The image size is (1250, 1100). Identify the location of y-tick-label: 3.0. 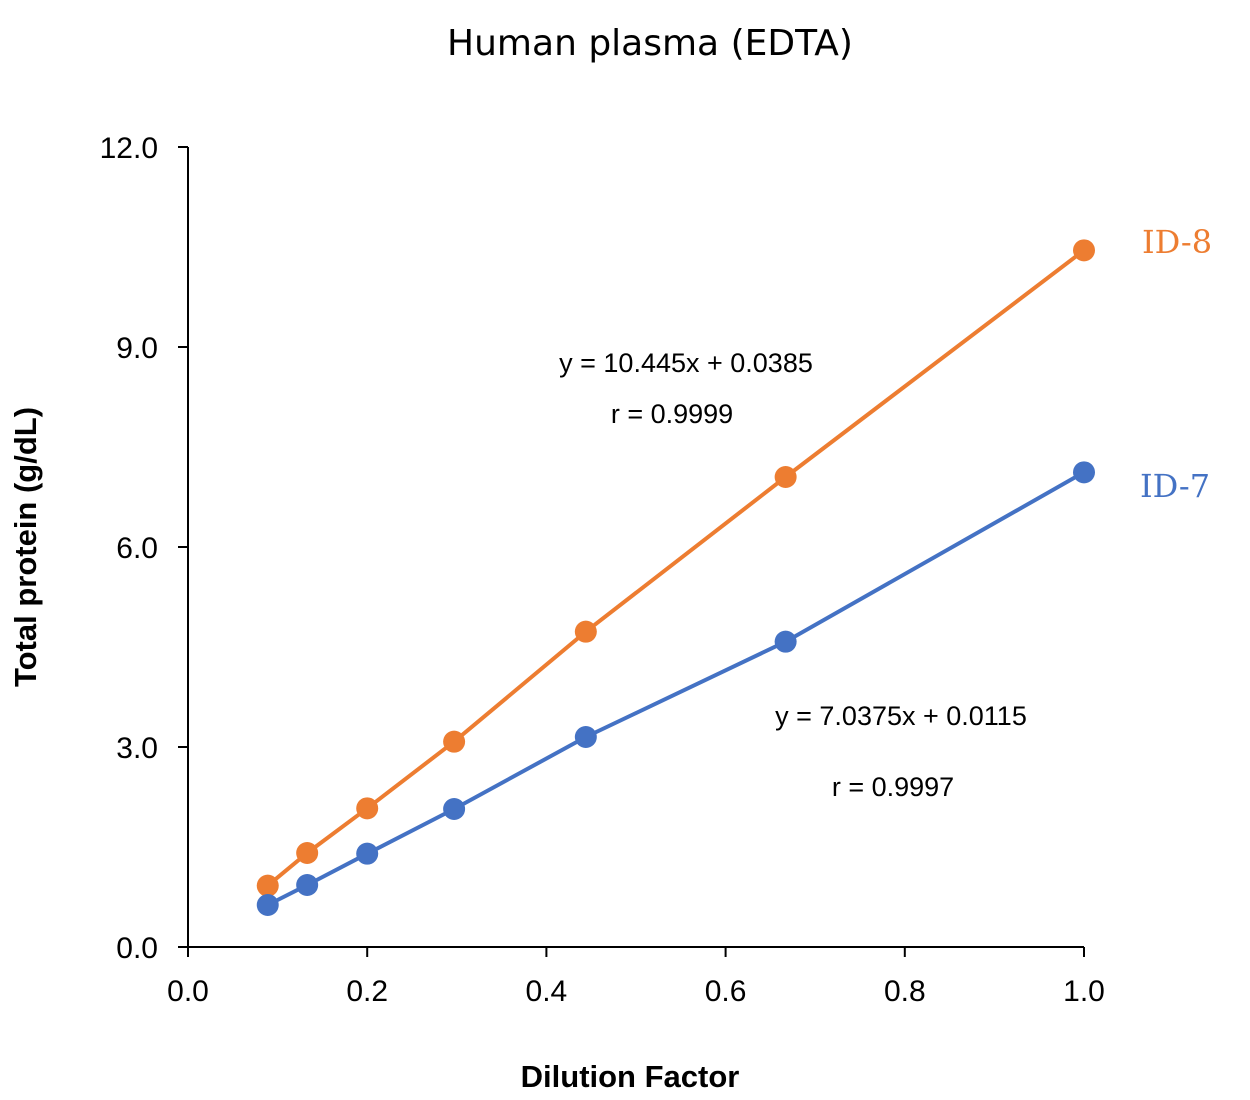
(137, 748).